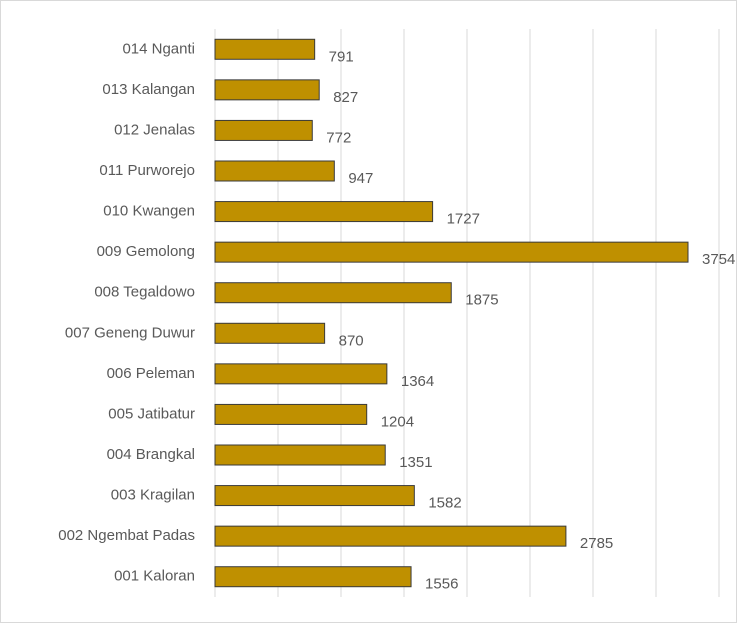 This screenshot has height=628, width=737. I want to click on y-tick-label: 013 Kalangan, so click(148, 89).